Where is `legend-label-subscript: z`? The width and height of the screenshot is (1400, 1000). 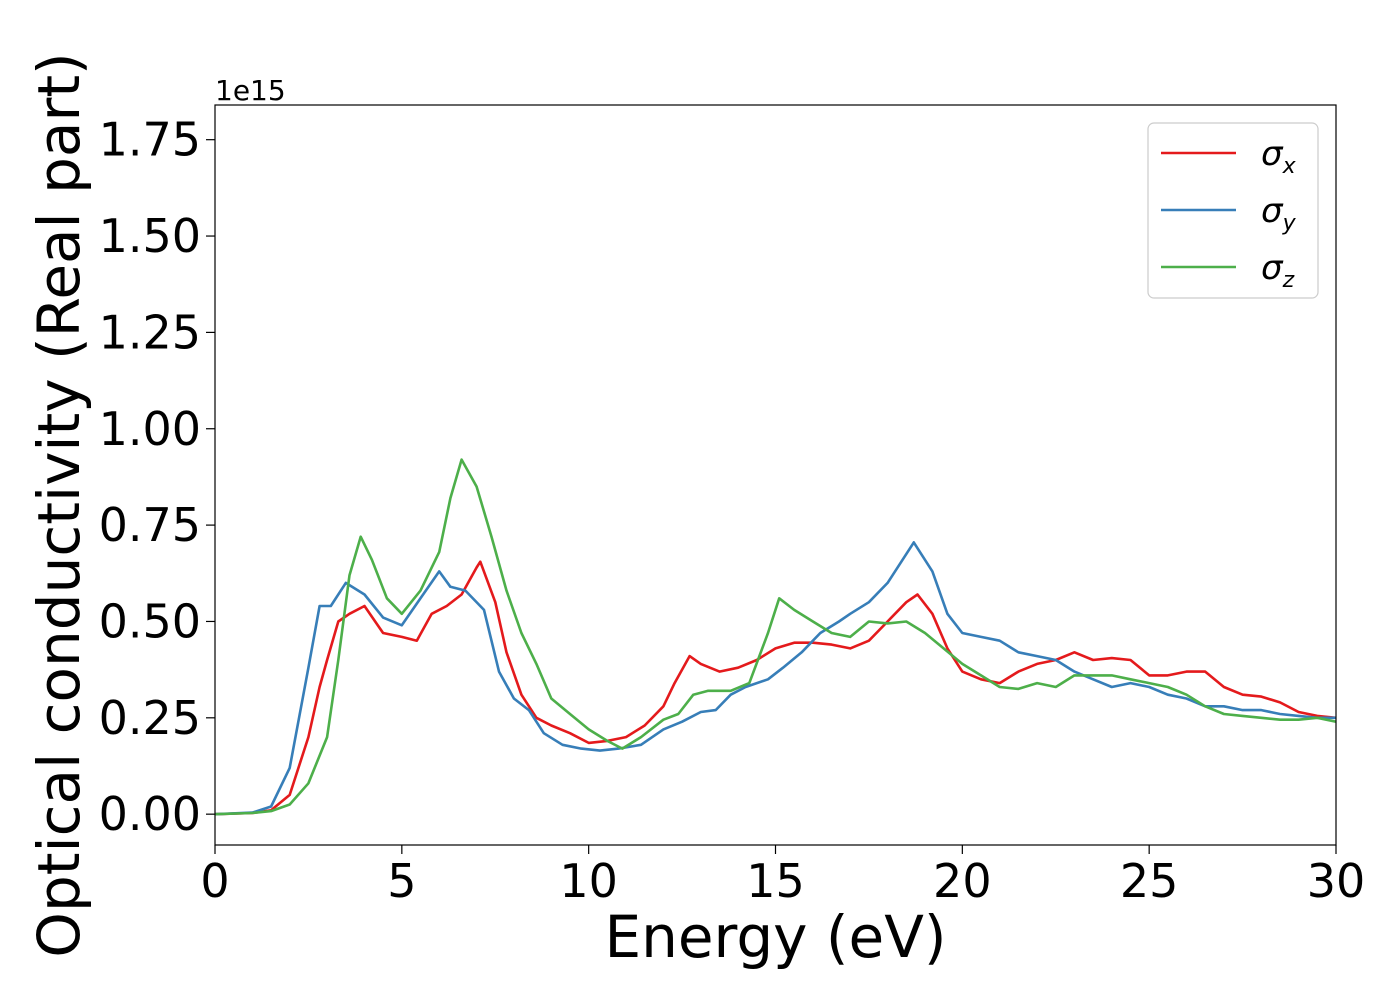
legend-label-subscript: z is located at coordinates (1288, 280).